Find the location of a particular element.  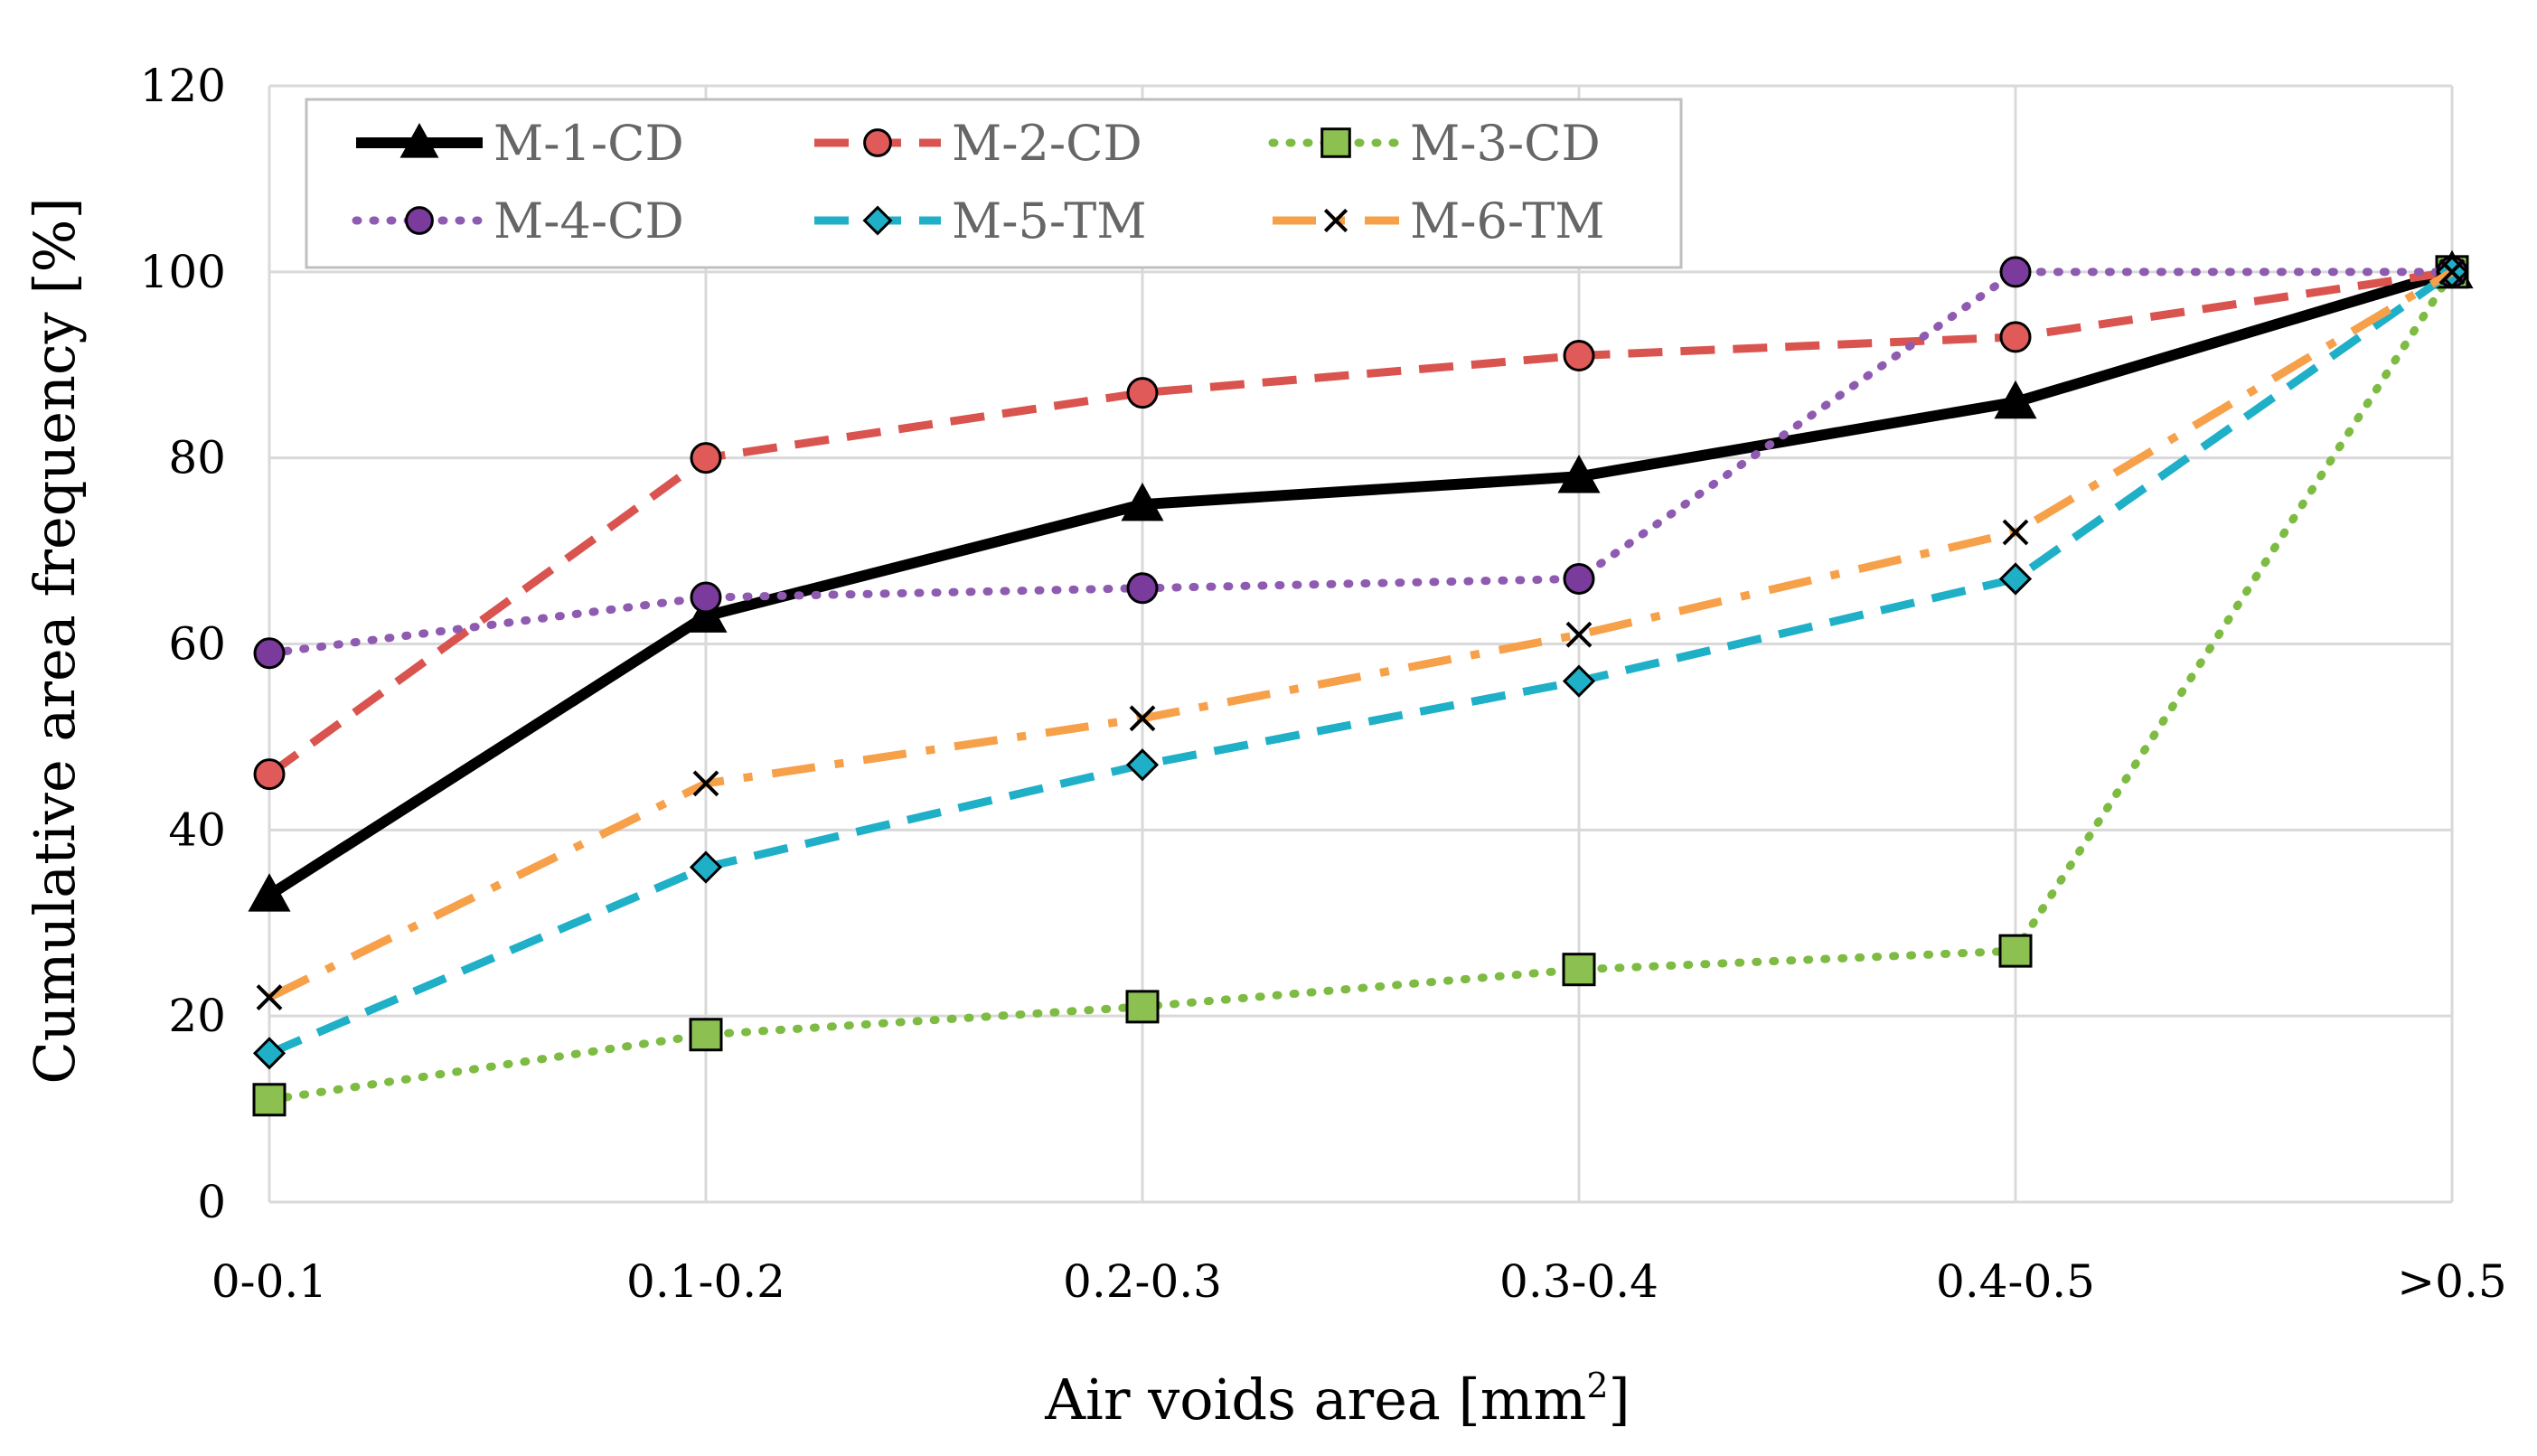

marker-legend-m-4-cd-circle is located at coordinates (419, 221).